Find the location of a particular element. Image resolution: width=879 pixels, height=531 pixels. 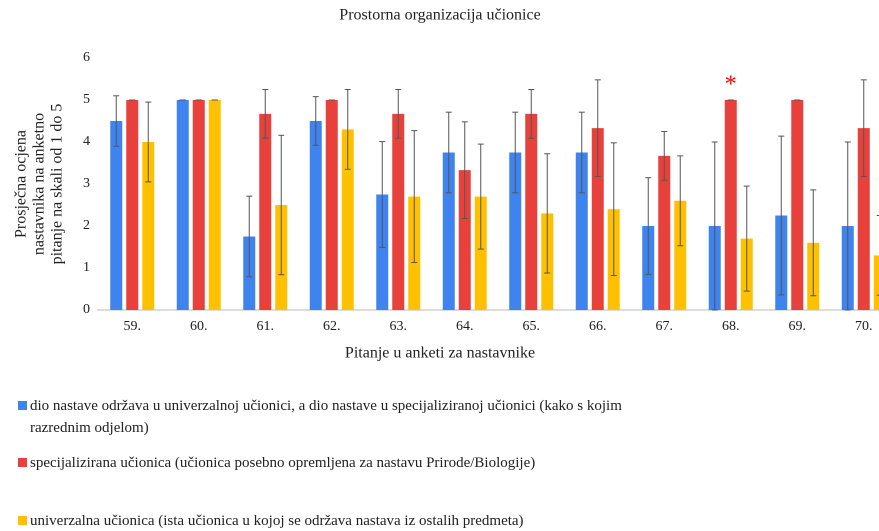

x-tick-label: 63. is located at coordinates (399, 326).